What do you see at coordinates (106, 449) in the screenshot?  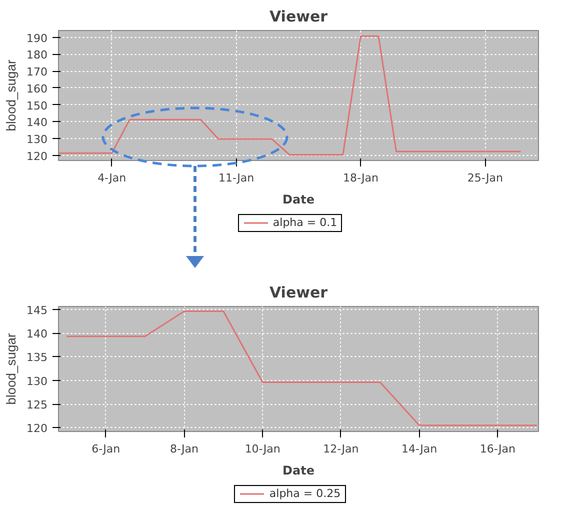 I see `x-tick-label: 6-Jan` at bounding box center [106, 449].